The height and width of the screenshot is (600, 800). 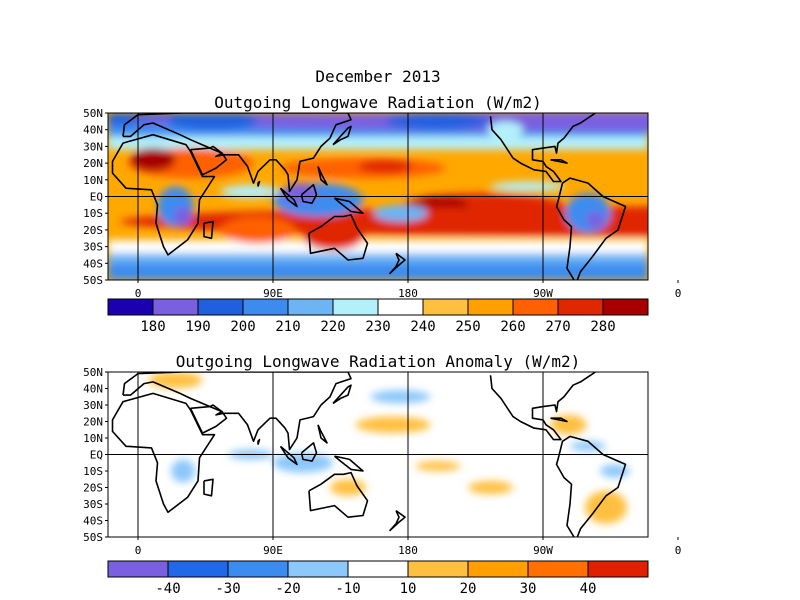 What do you see at coordinates (588, 589) in the screenshot?
I see `colorbar-label: 40` at bounding box center [588, 589].